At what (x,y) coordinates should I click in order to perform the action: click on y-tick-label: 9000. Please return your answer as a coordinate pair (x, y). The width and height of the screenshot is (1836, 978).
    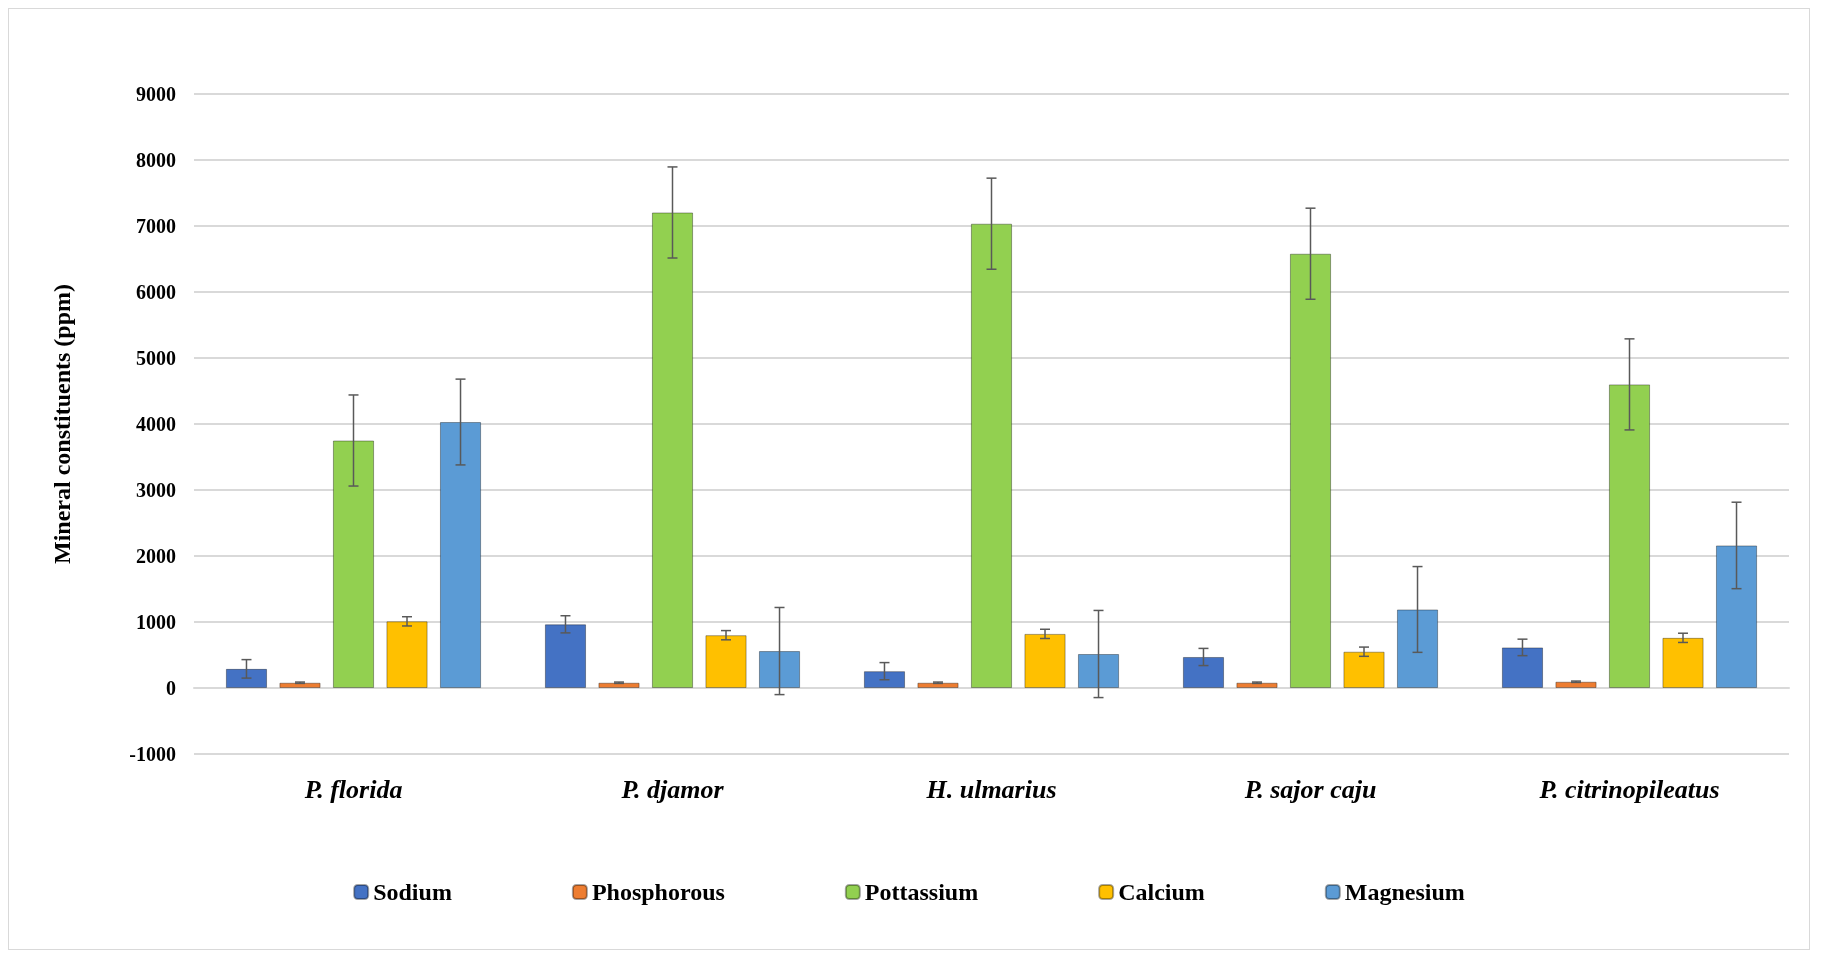
    Looking at the image, I should click on (156, 94).